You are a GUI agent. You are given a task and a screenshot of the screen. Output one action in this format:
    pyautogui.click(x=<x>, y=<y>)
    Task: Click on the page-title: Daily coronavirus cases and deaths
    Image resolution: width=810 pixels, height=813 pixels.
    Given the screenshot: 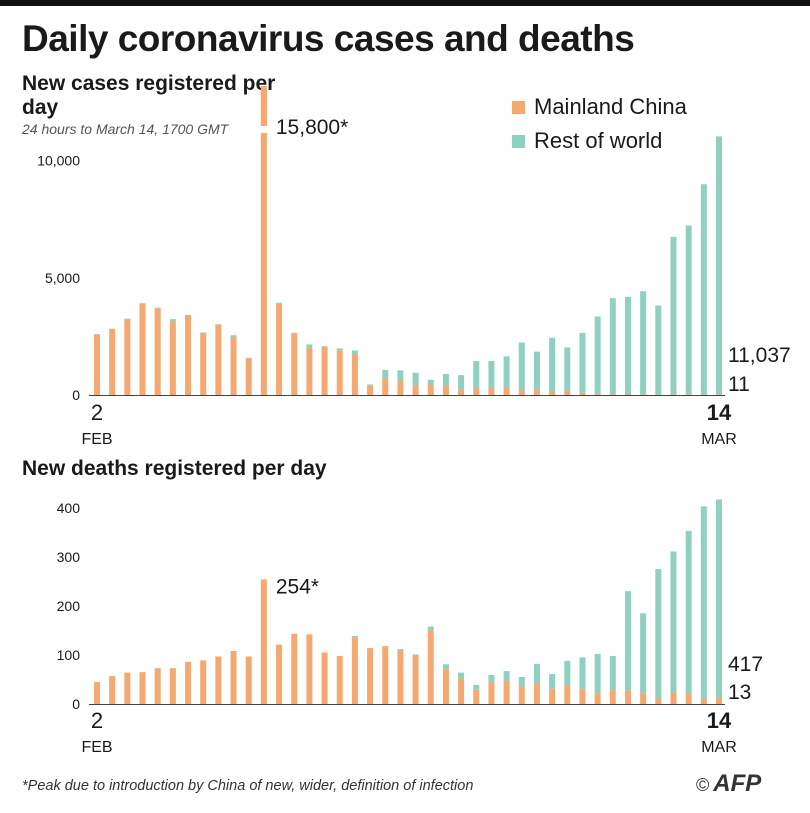 What is the action you would take?
    pyautogui.click(x=328, y=38)
    